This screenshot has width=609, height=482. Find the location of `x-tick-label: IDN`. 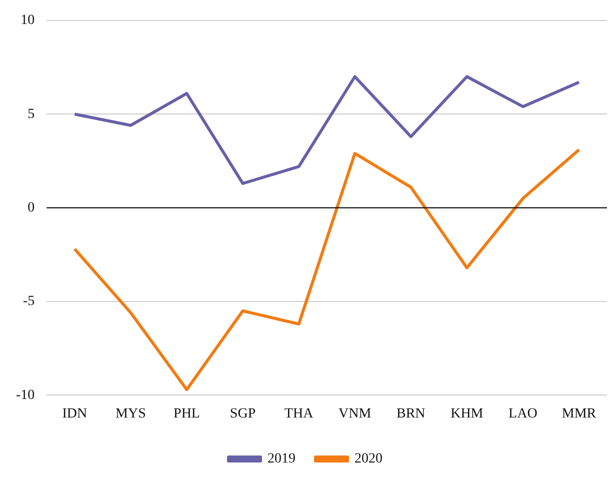

x-tick-label: IDN is located at coordinates (75, 414).